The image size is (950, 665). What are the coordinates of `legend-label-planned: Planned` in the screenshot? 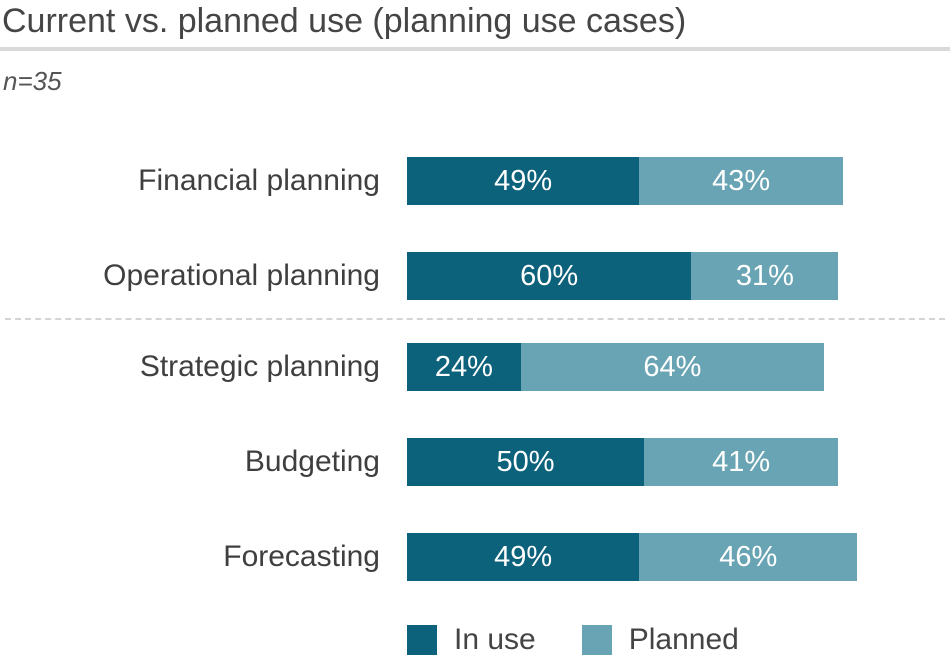 It's located at (683, 639).